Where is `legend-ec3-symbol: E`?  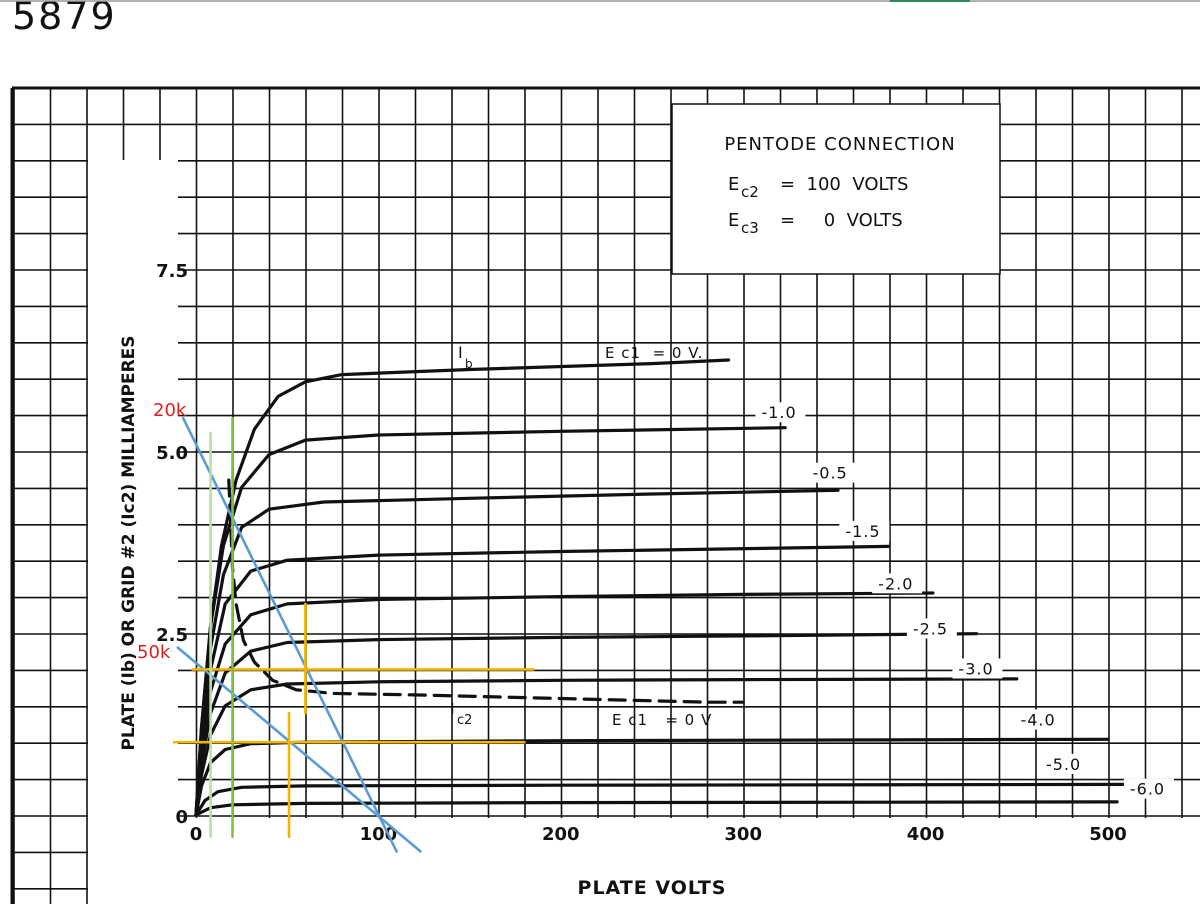 legend-ec3-symbol: E is located at coordinates (733, 220).